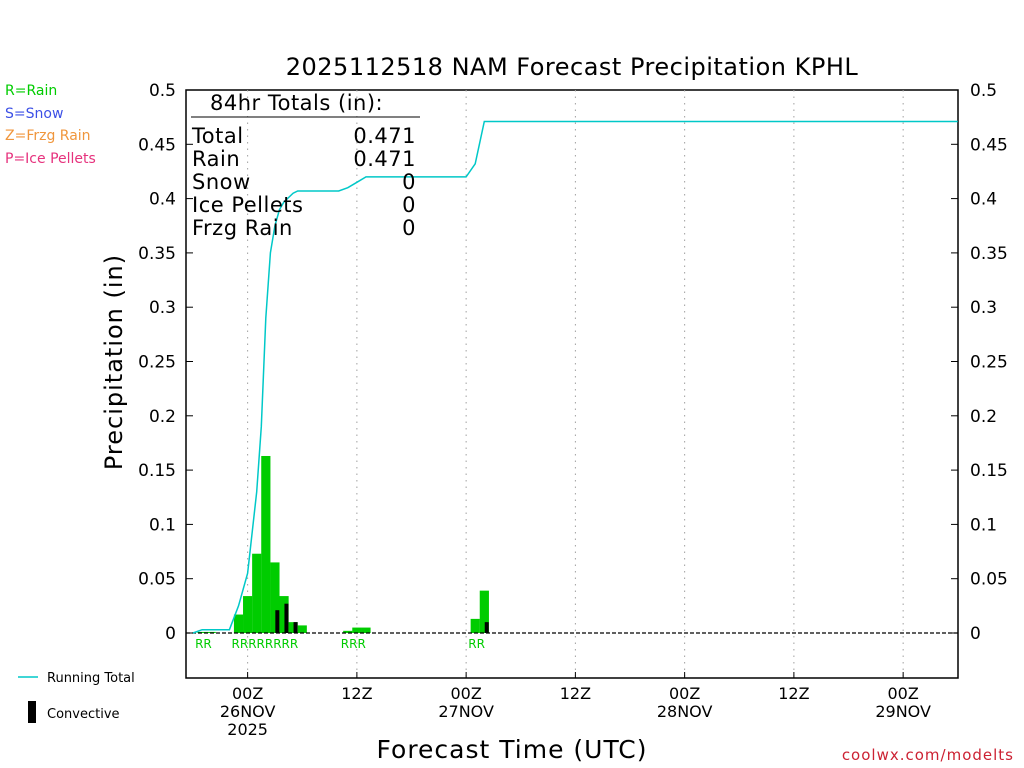 The width and height of the screenshot is (1024, 768). What do you see at coordinates (989, 145) in the screenshot?
I see `y-tick-label-right: 0.45` at bounding box center [989, 145].